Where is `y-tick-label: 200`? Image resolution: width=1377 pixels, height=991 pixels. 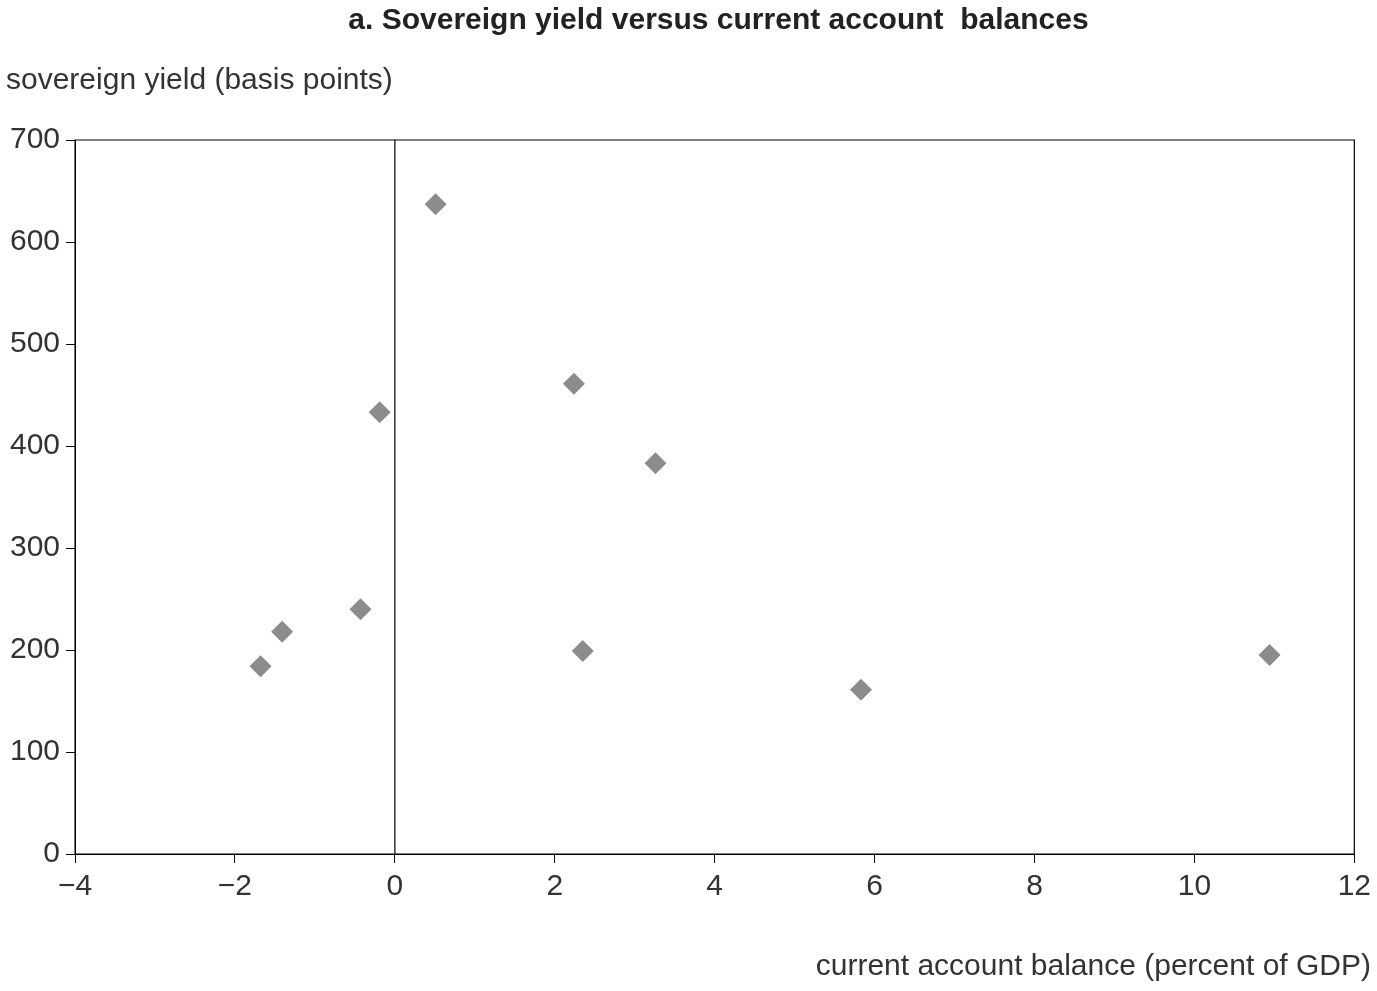
y-tick-label: 200 is located at coordinates (35, 648).